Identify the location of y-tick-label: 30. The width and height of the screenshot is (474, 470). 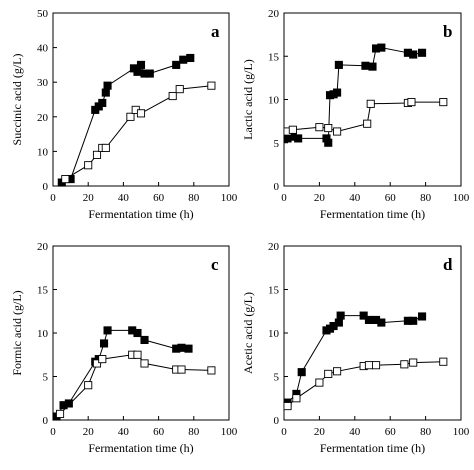
(43, 83).